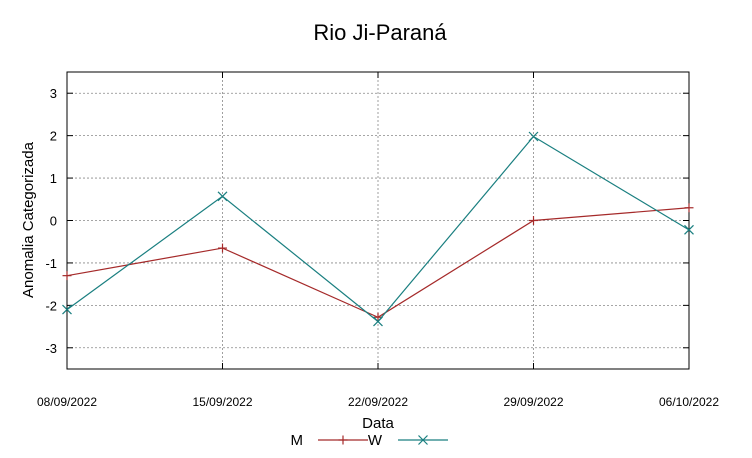 The width and height of the screenshot is (752, 458). Describe the element at coordinates (67, 402) in the screenshot. I see `x-tick-label: 08/09/2022` at that location.